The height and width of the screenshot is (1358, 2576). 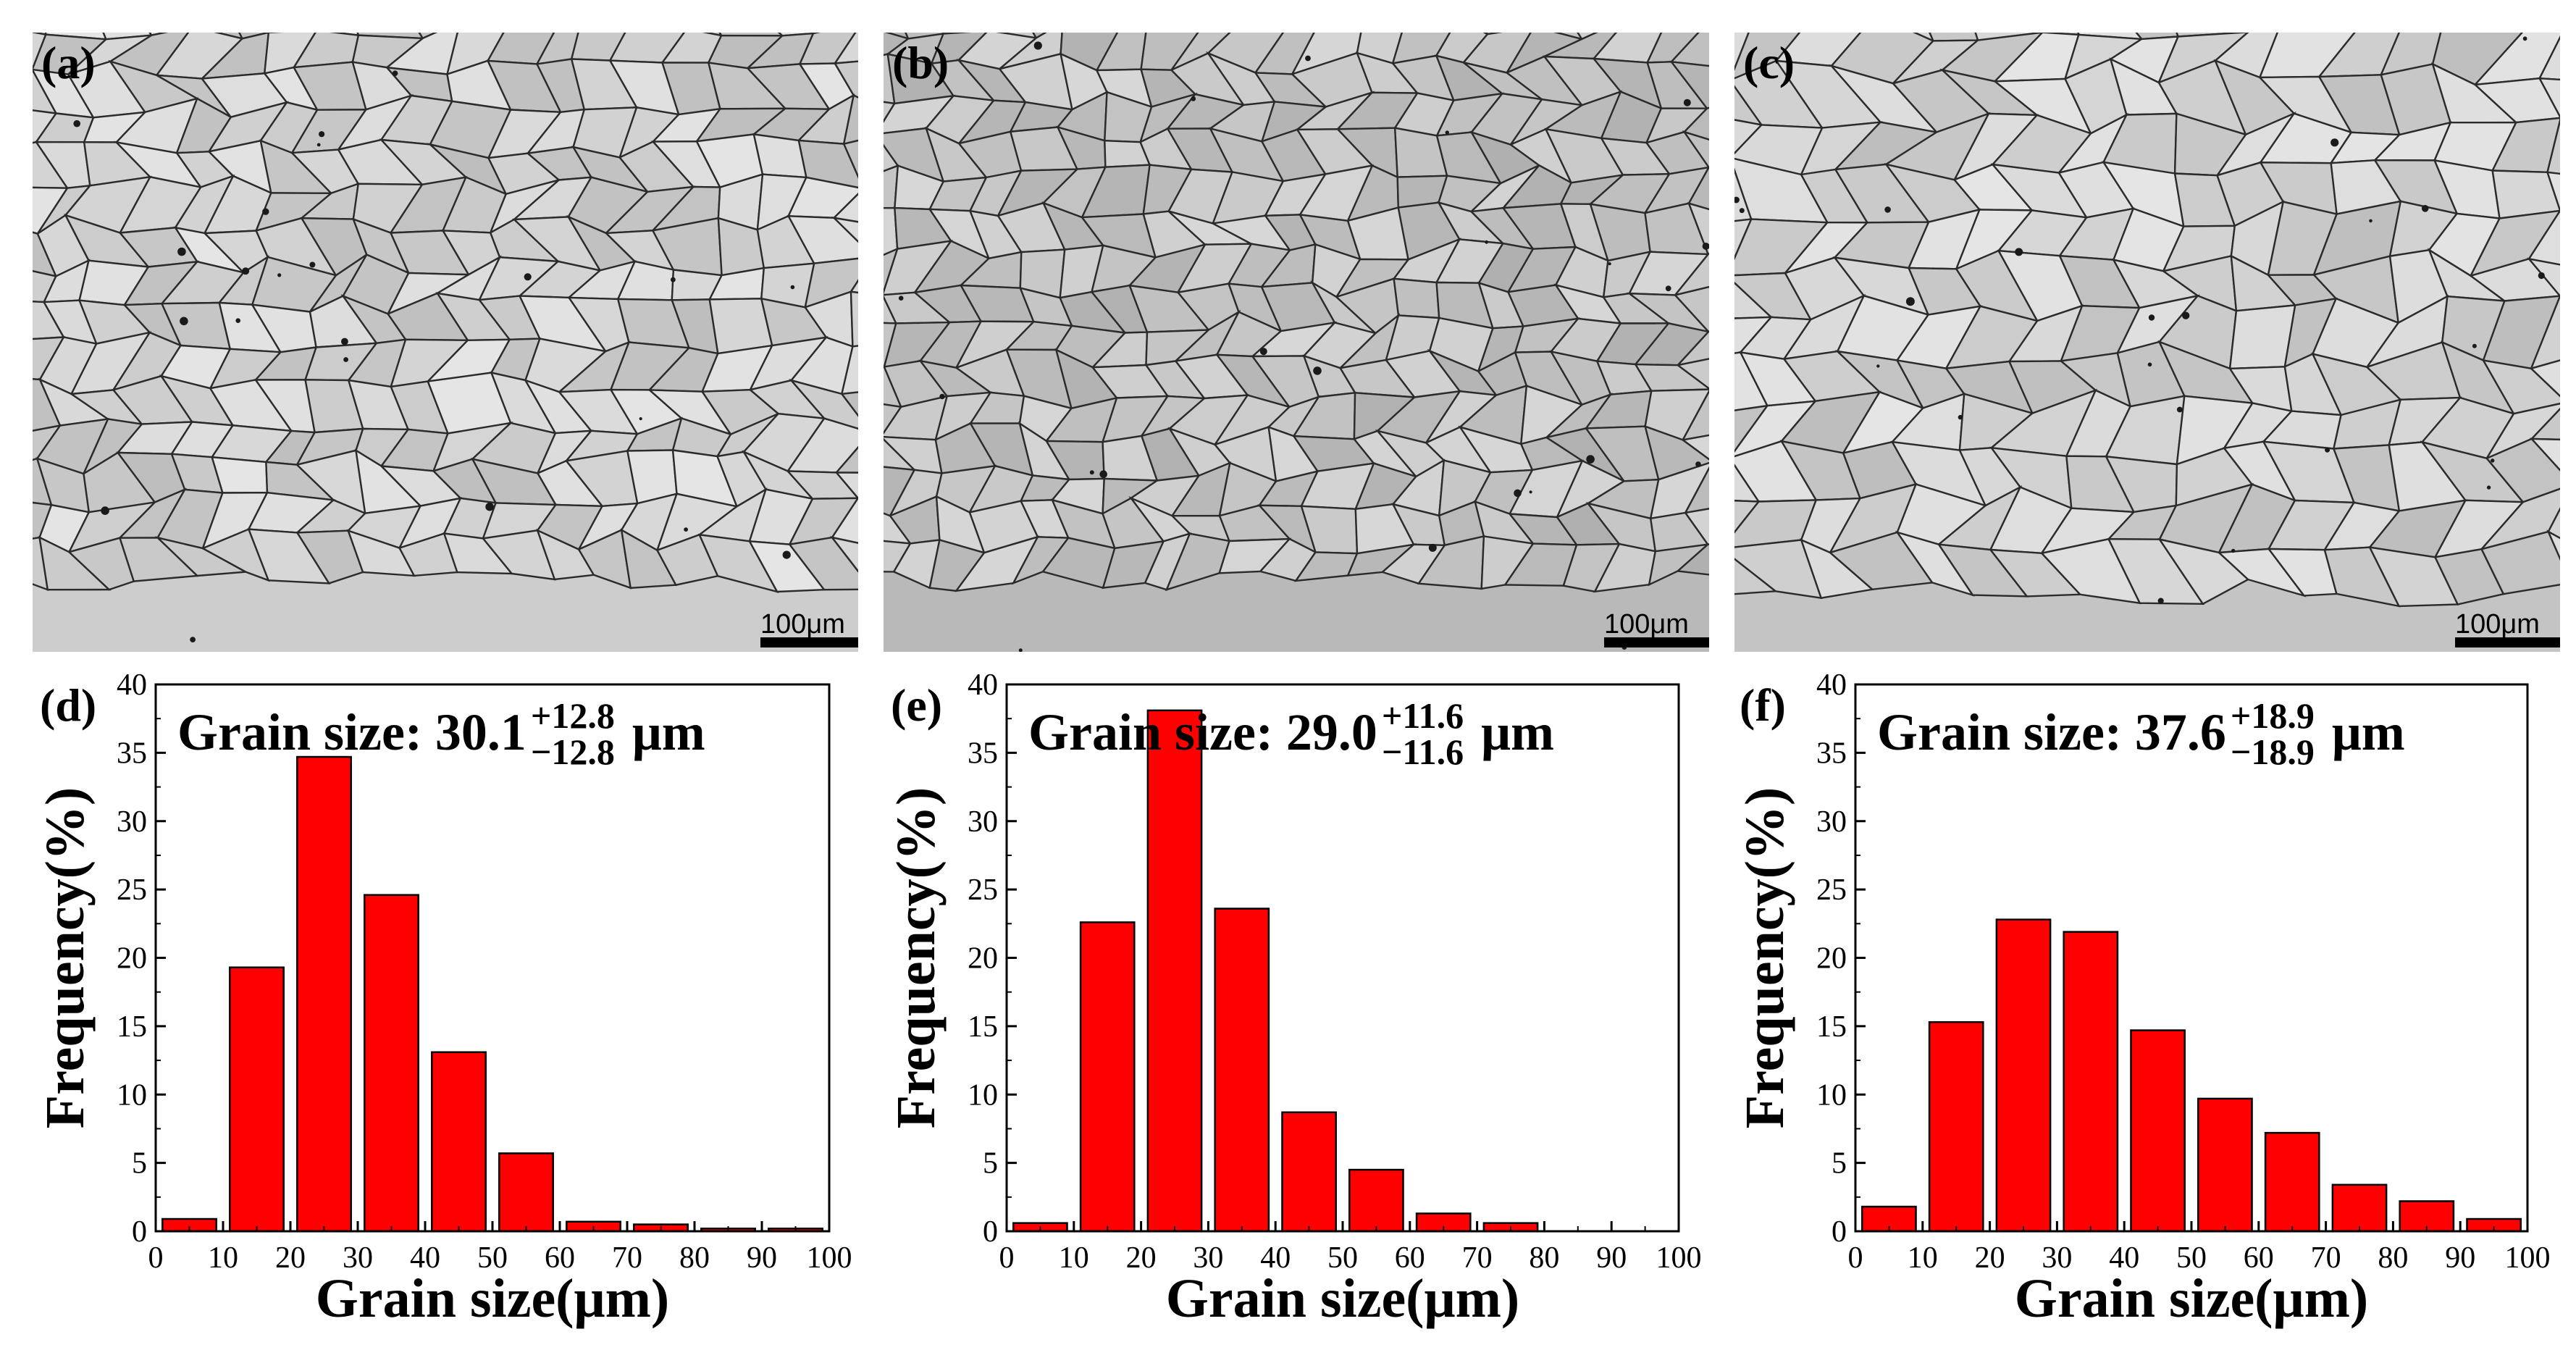 I want to click on grain-size-minus-error: −18.9, so click(x=2273, y=752).